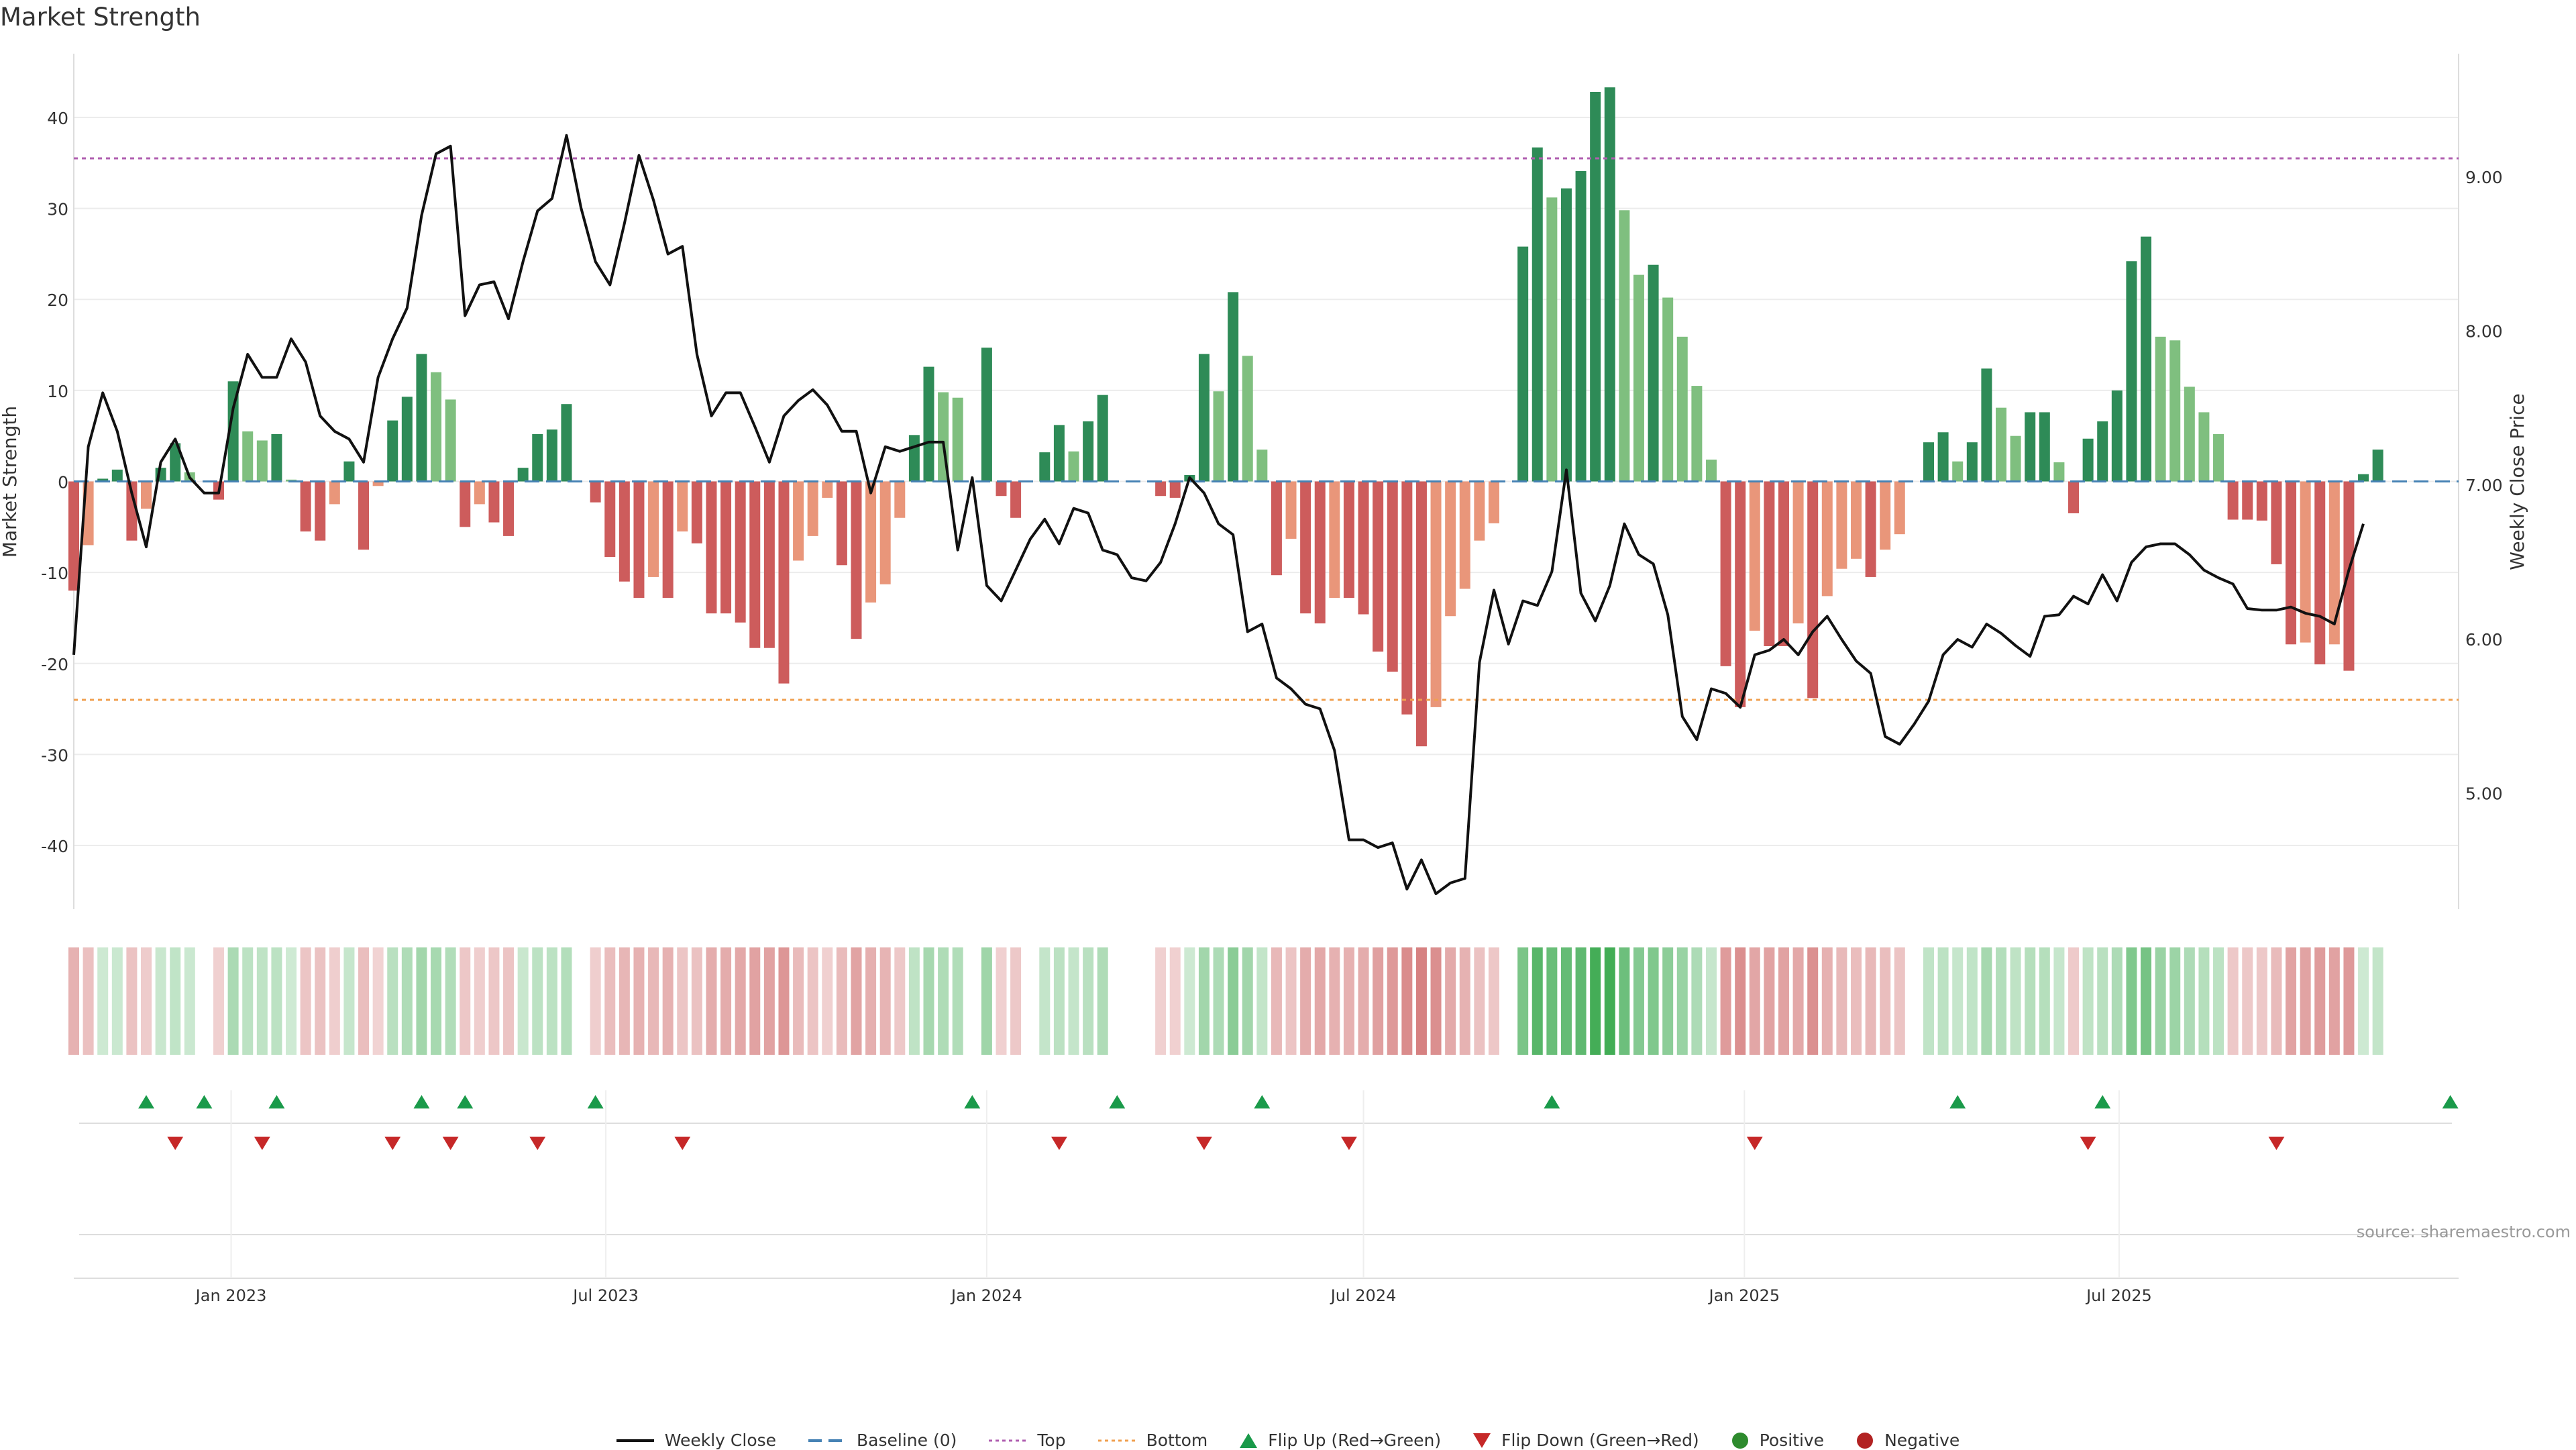  What do you see at coordinates (2484, 332) in the screenshot?
I see `y2-tick-label: 8.00` at bounding box center [2484, 332].